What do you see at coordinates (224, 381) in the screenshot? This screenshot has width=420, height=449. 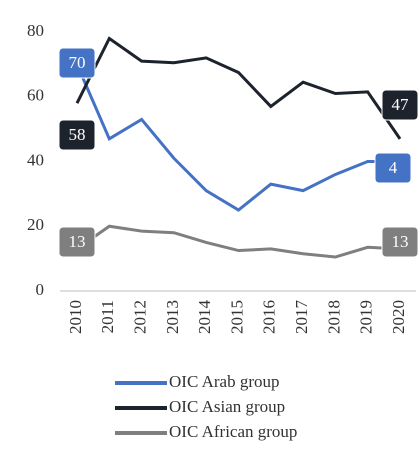 I see `legend-label: OIC Arab group` at bounding box center [224, 381].